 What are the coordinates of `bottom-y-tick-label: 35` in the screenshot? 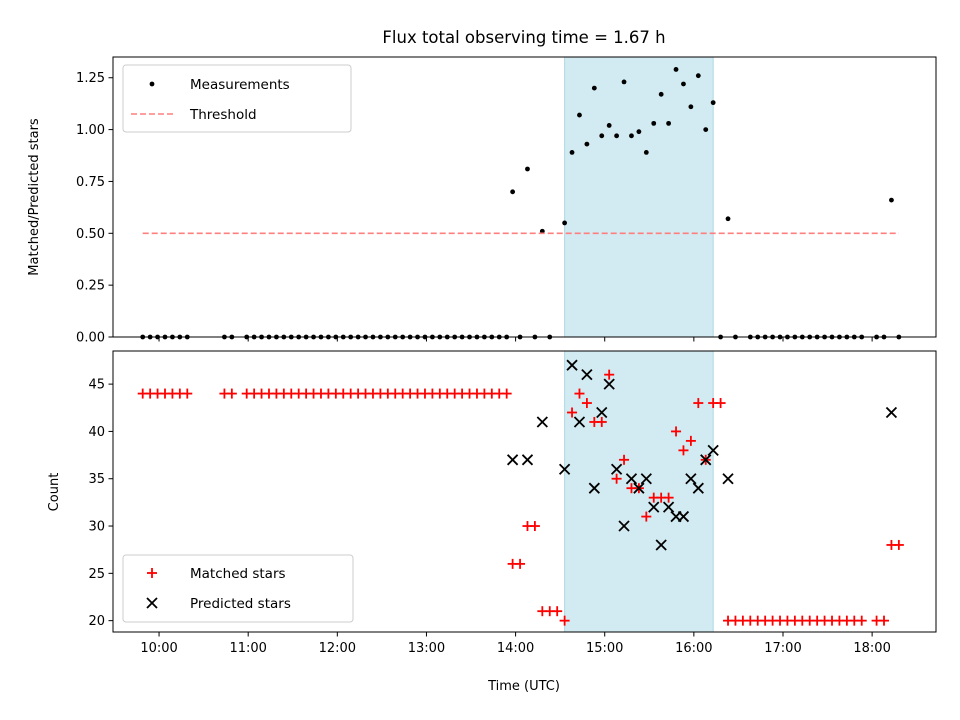 It's located at (96, 479).